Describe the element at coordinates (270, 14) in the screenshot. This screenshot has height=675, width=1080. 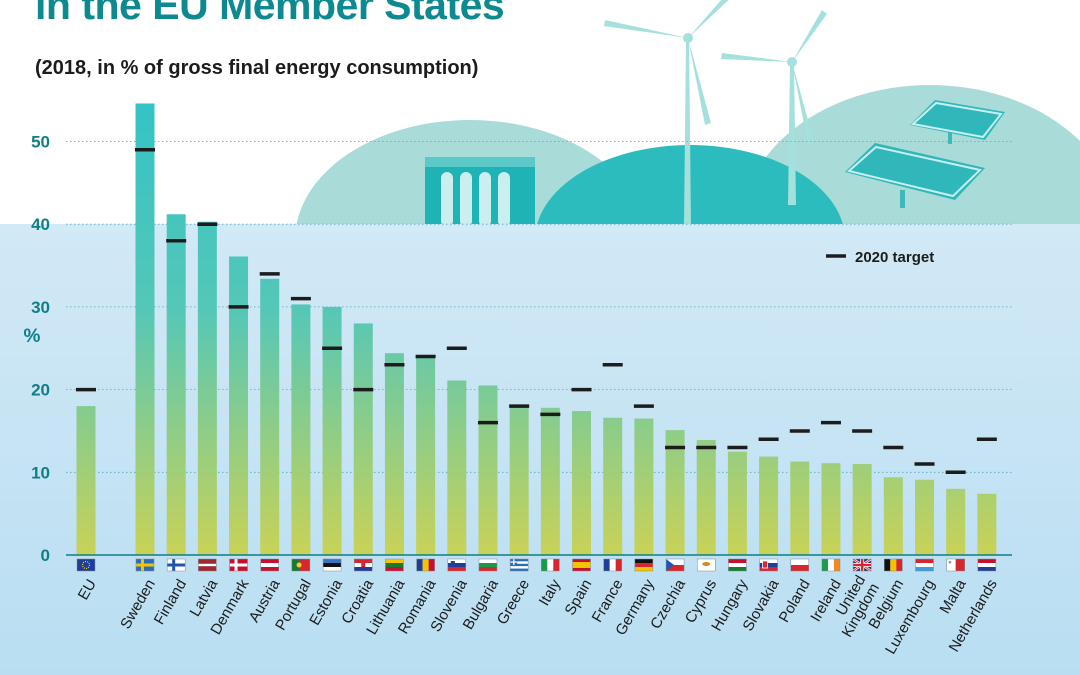
I see `chart-title: in the EU Member States` at that location.